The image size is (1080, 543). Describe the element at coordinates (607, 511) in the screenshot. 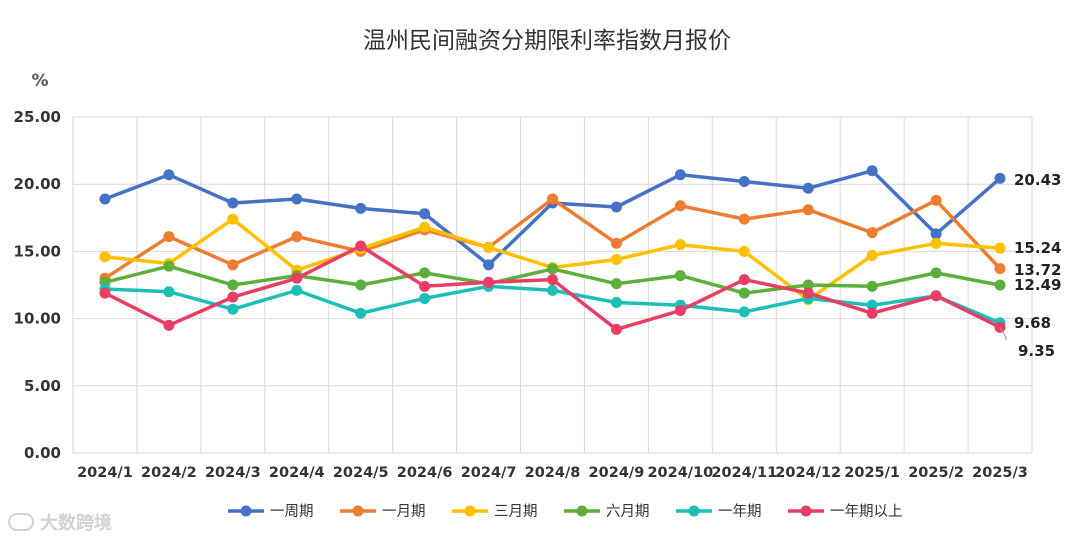

I see `legend-item: 六月期` at that location.